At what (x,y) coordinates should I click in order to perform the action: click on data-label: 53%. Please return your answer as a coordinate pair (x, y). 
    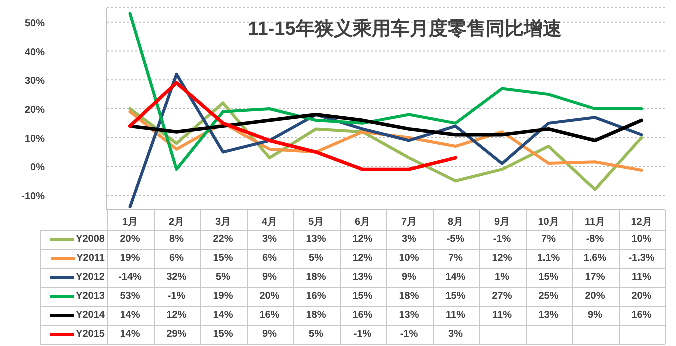
    Looking at the image, I should click on (130, 297).